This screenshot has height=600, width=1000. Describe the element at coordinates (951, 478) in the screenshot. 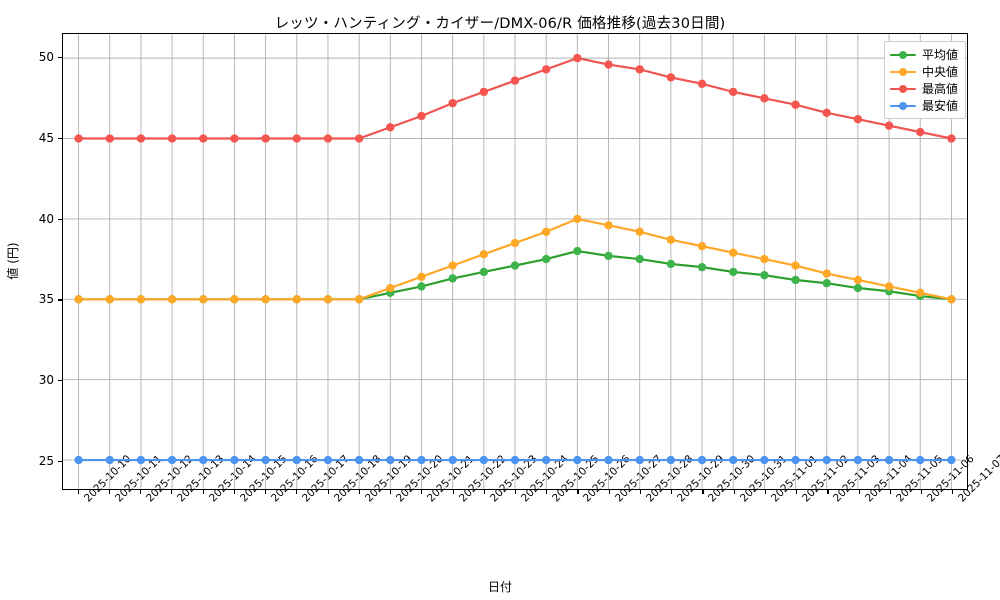

I see `x-axis-tick-label: 2025-11-06` at that location.